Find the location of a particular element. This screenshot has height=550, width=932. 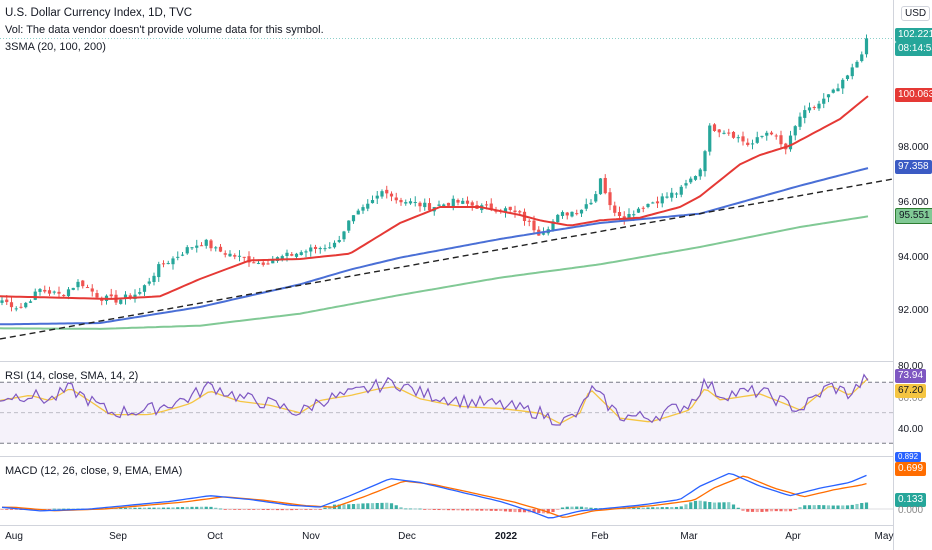

macd-svg is located at coordinates (446, 491).